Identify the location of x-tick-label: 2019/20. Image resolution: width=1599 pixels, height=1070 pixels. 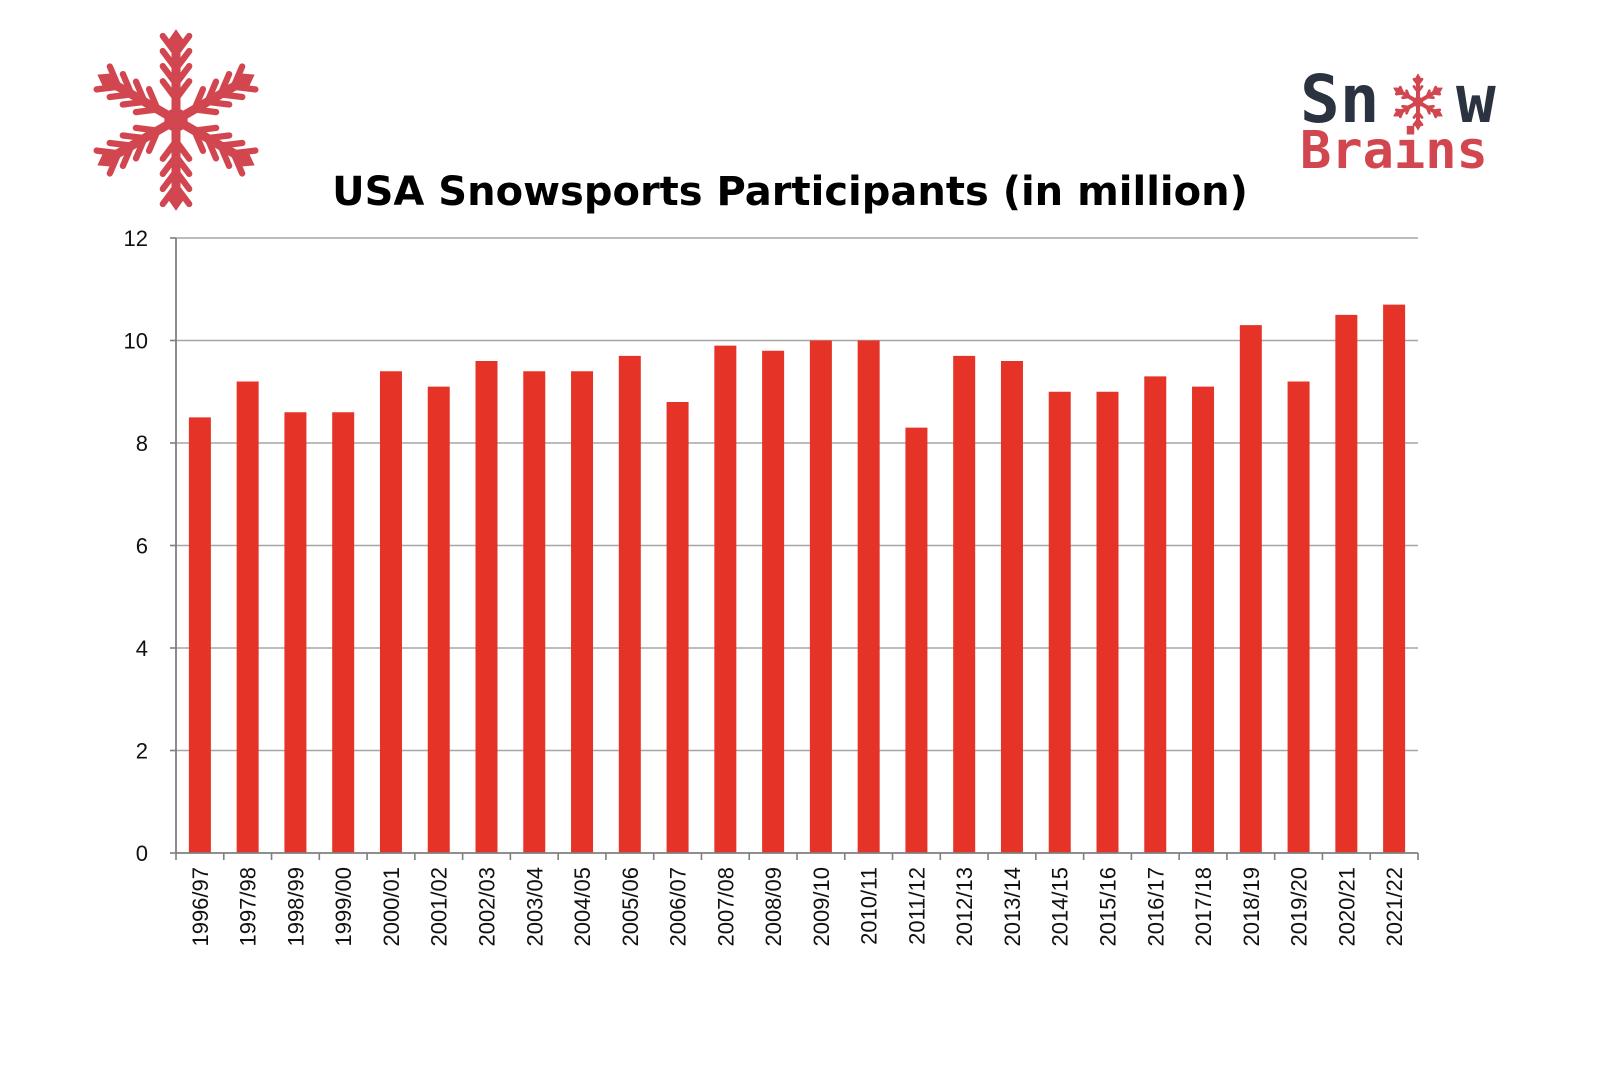
(1299, 907).